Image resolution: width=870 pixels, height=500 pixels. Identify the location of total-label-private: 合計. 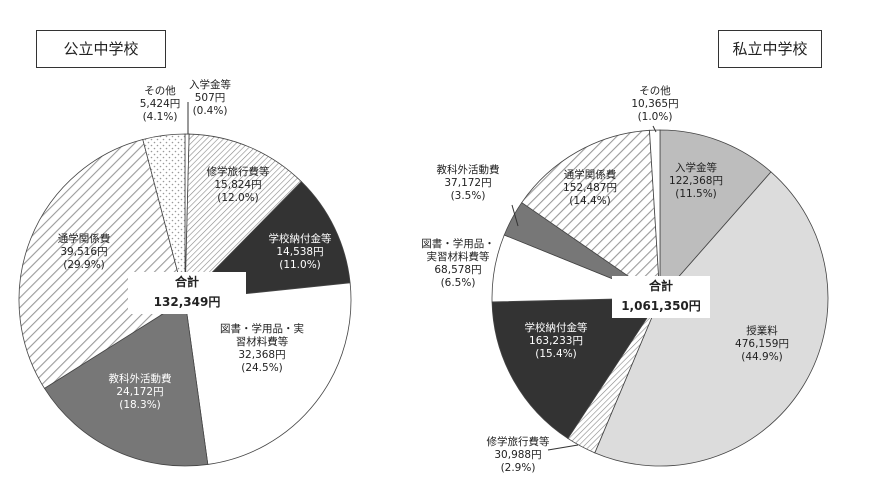
(660, 286).